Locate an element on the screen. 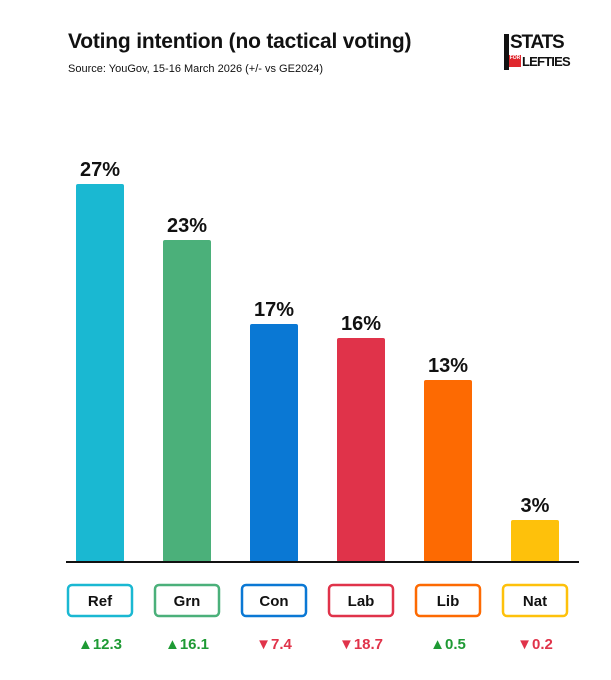  party-label-box-lib is located at coordinates (448, 600).